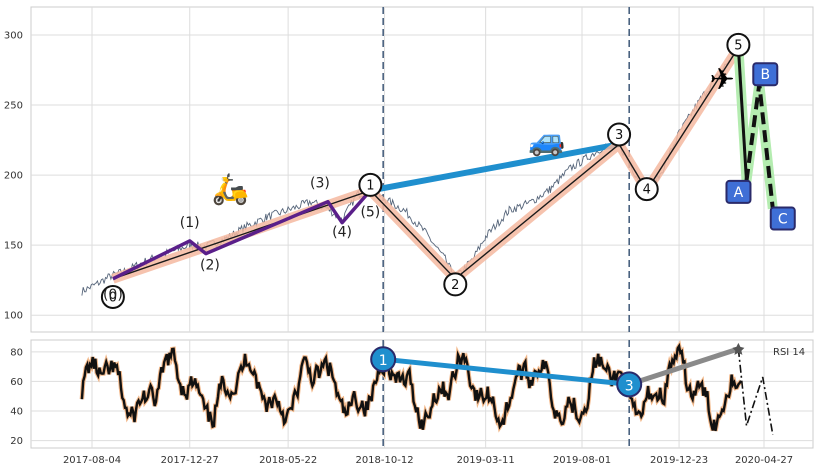  I want to click on rsi-marker-label: 1, so click(383, 361).